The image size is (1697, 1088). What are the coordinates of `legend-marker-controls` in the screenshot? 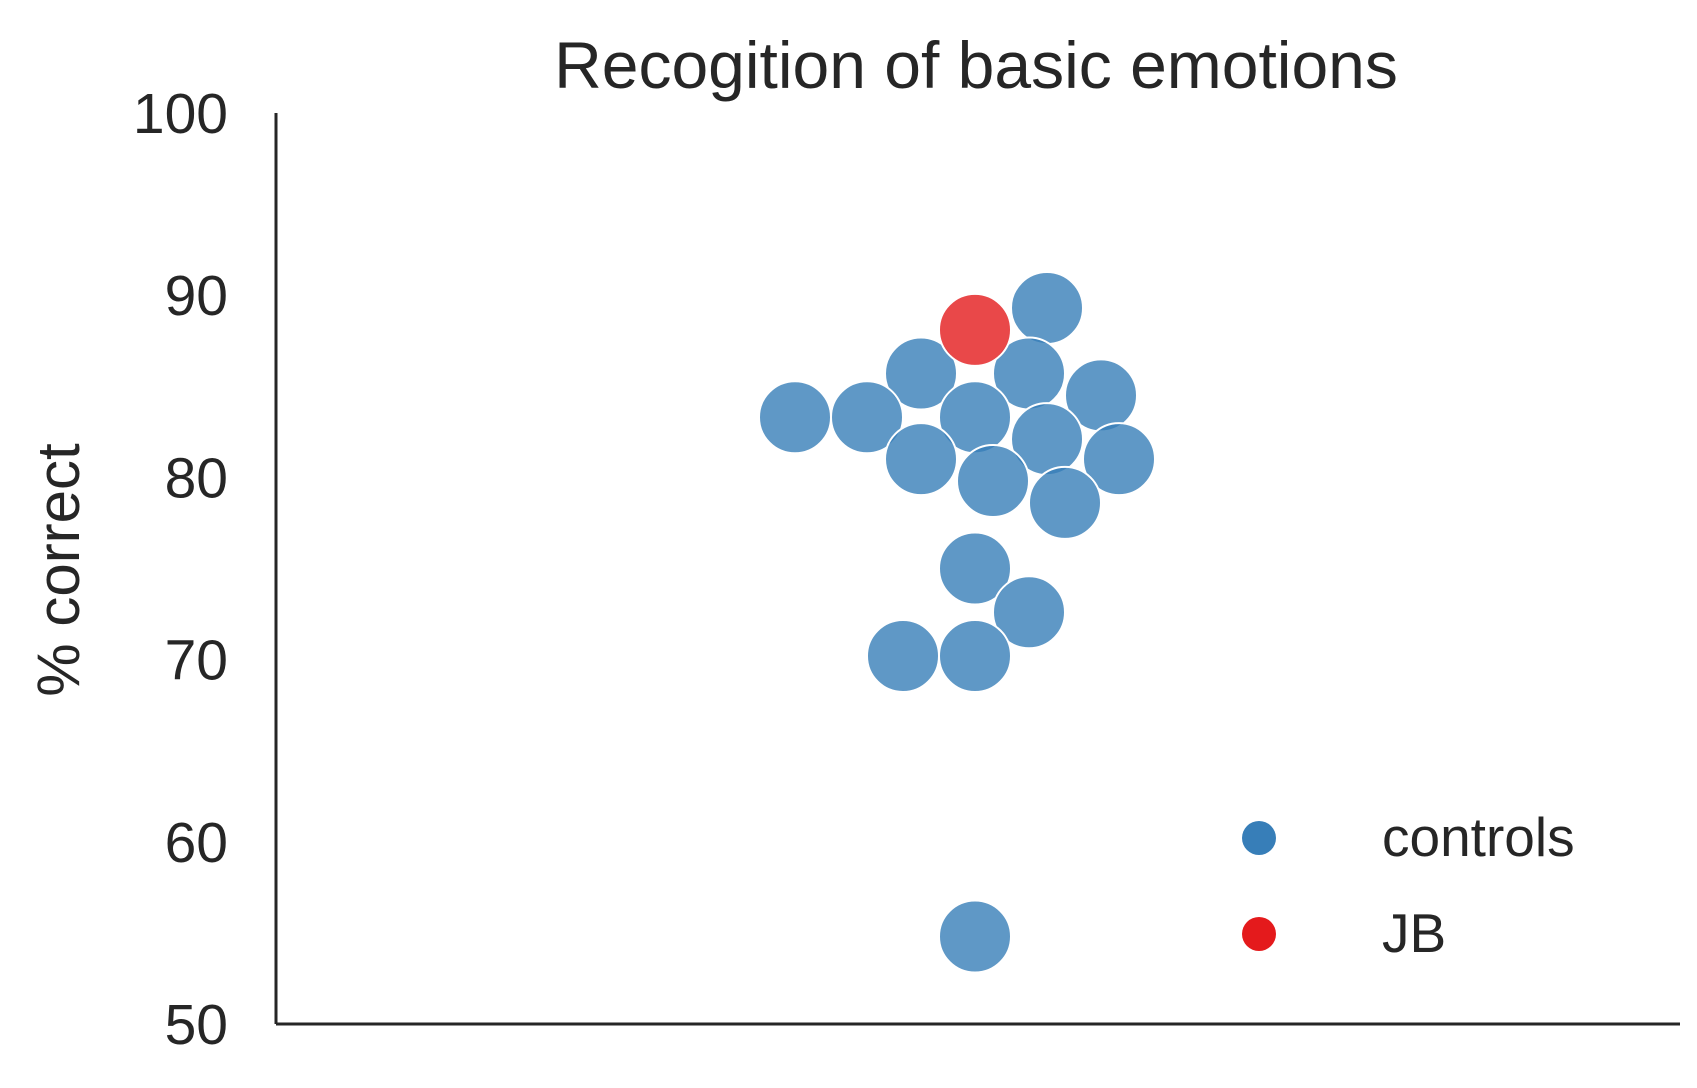 It's located at (1259, 838).